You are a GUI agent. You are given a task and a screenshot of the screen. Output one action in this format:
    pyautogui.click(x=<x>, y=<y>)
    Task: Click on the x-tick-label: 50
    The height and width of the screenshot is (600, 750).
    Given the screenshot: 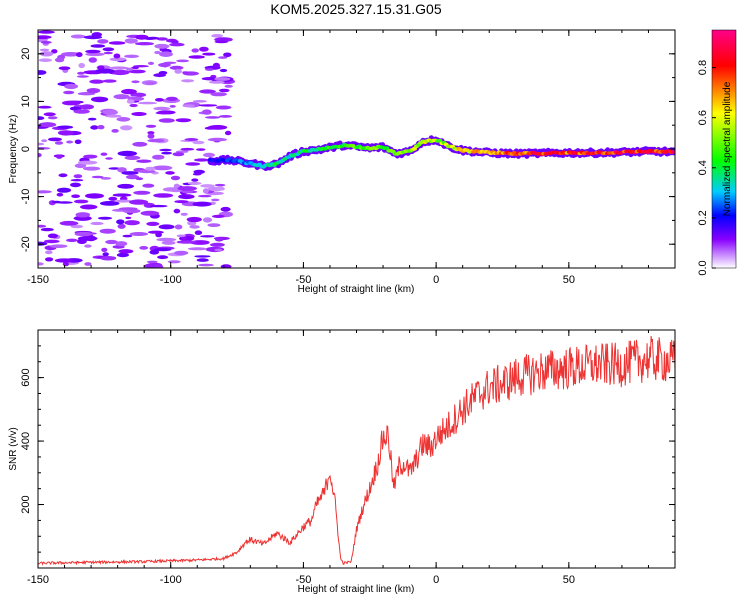 What is the action you would take?
    pyautogui.click(x=569, y=580)
    